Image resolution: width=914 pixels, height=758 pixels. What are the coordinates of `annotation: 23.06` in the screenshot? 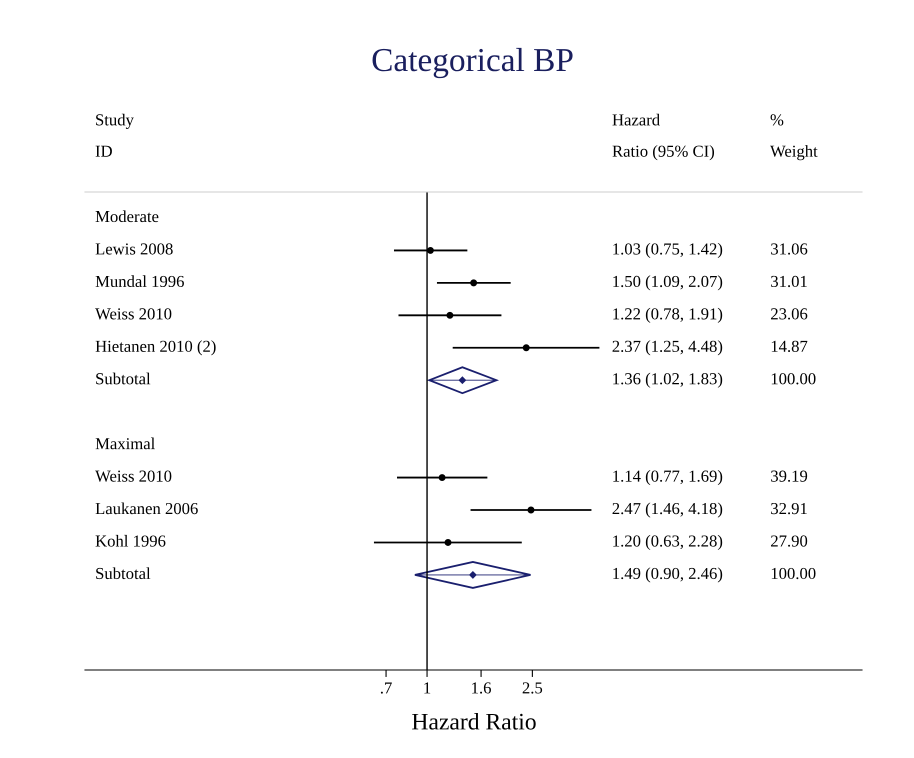 It's located at (789, 314).